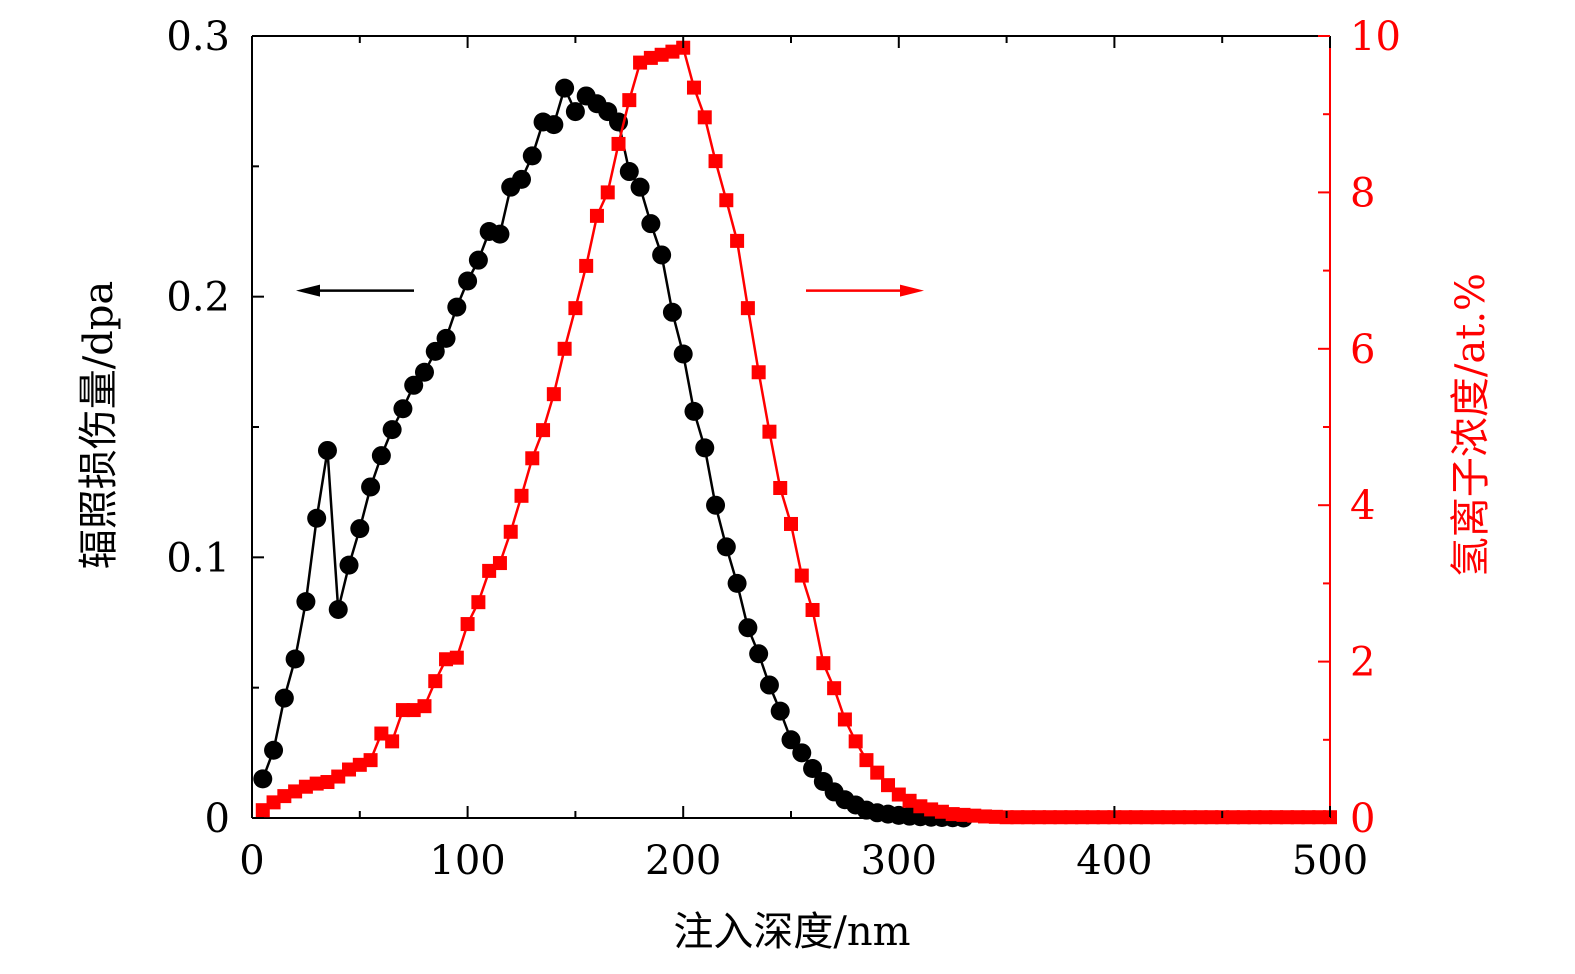 The image size is (1575, 974). What do you see at coordinates (1362, 819) in the screenshot?
I see `y-right-tick-label: 0` at bounding box center [1362, 819].